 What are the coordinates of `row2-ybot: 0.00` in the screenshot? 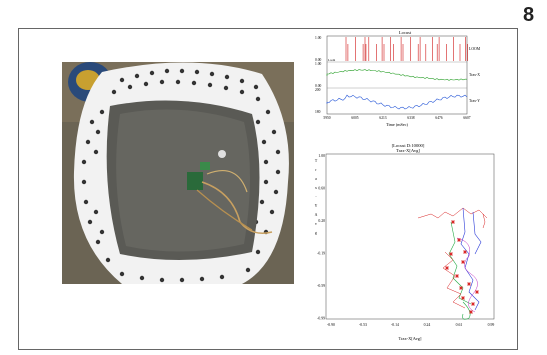 It's located at (318, 86).